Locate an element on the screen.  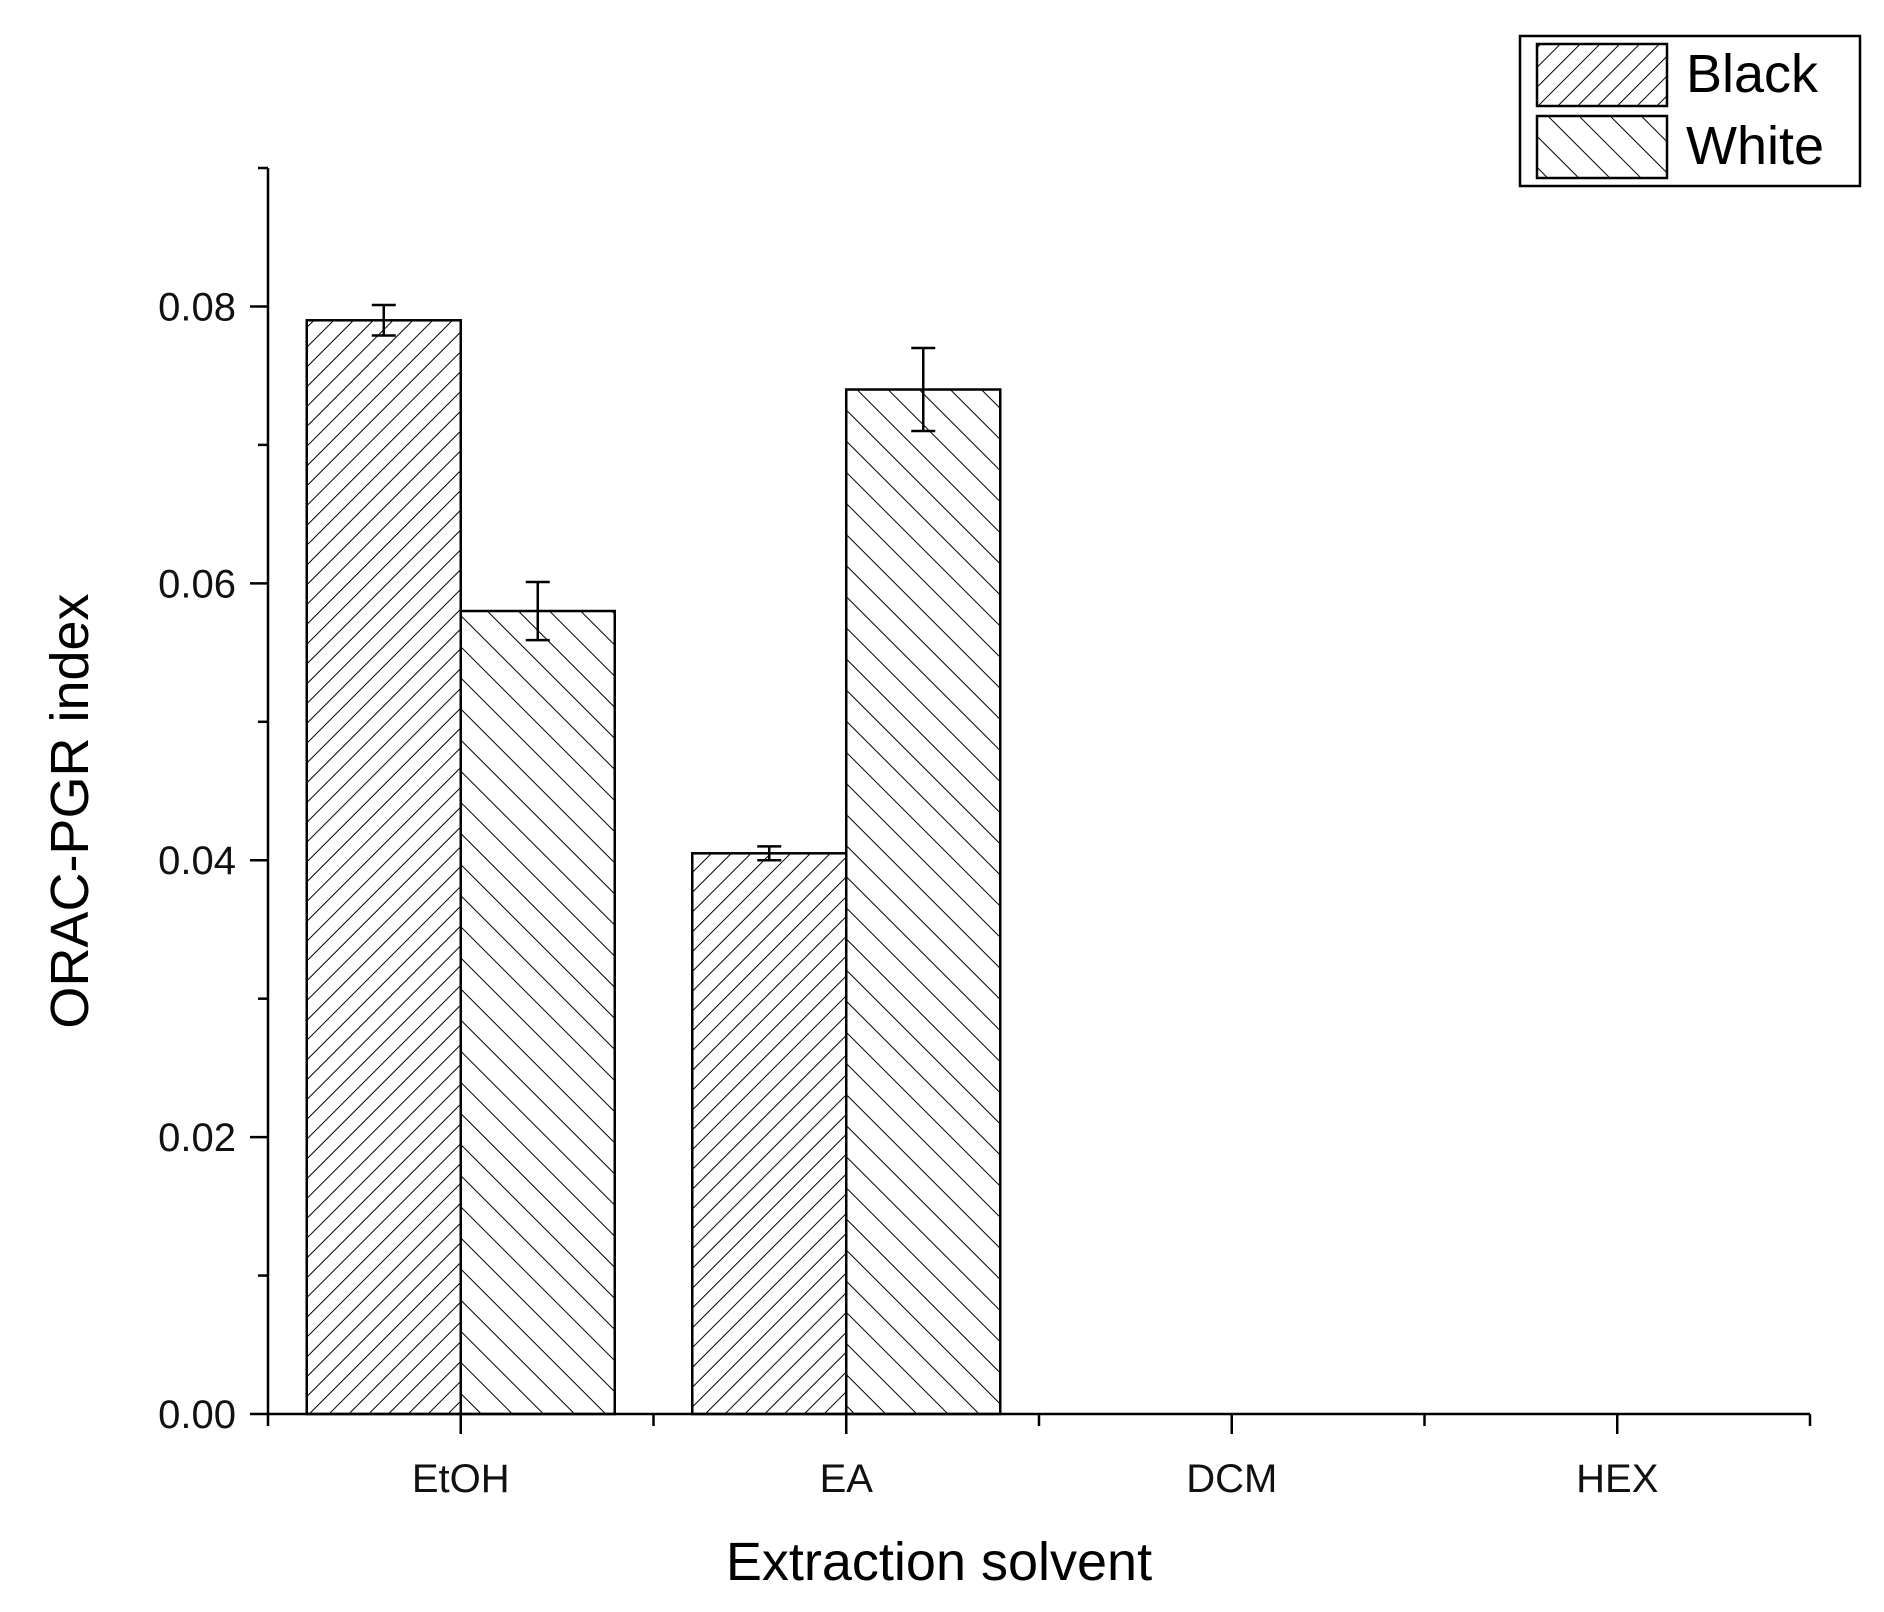
bar-black-ea is located at coordinates (769, 1134).